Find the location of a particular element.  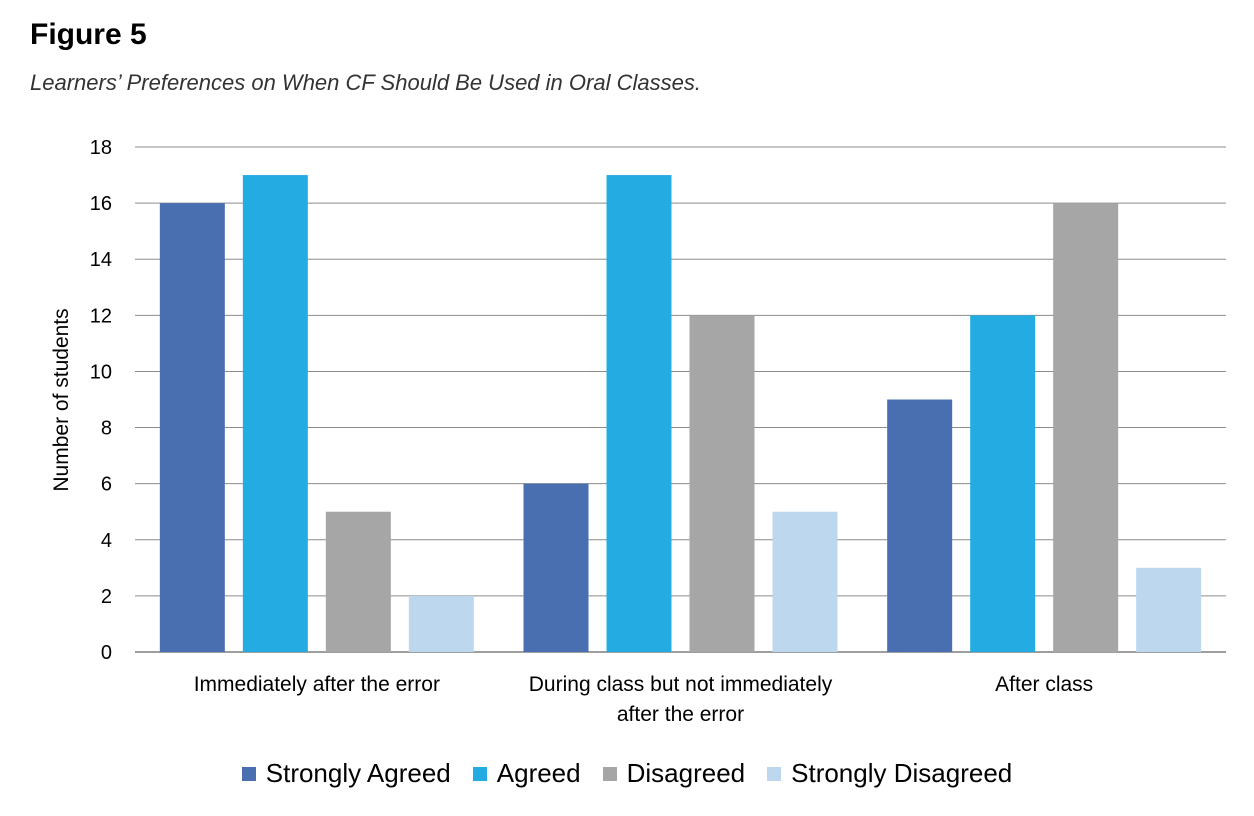

x-tick-label: During class but not immediately is located at coordinates (681, 684).